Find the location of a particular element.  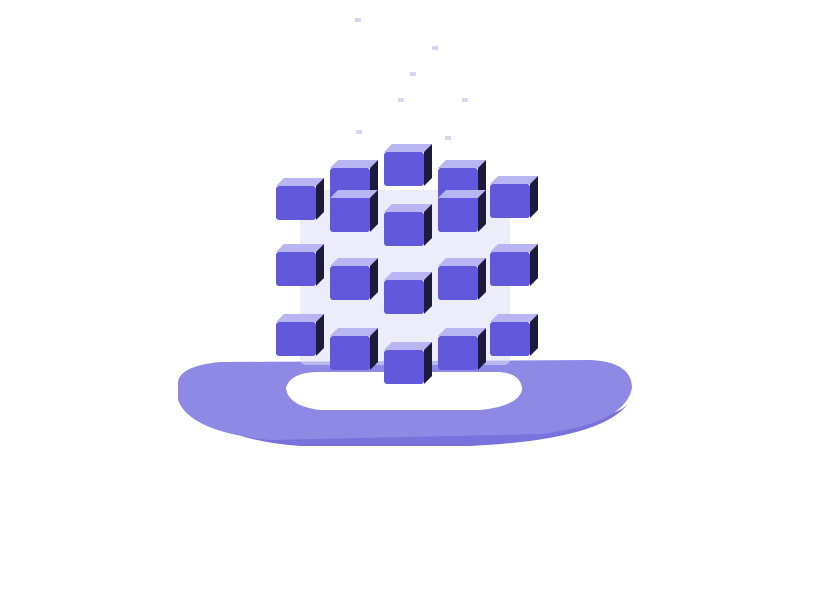

decorative-specks is located at coordinates (411, 79).